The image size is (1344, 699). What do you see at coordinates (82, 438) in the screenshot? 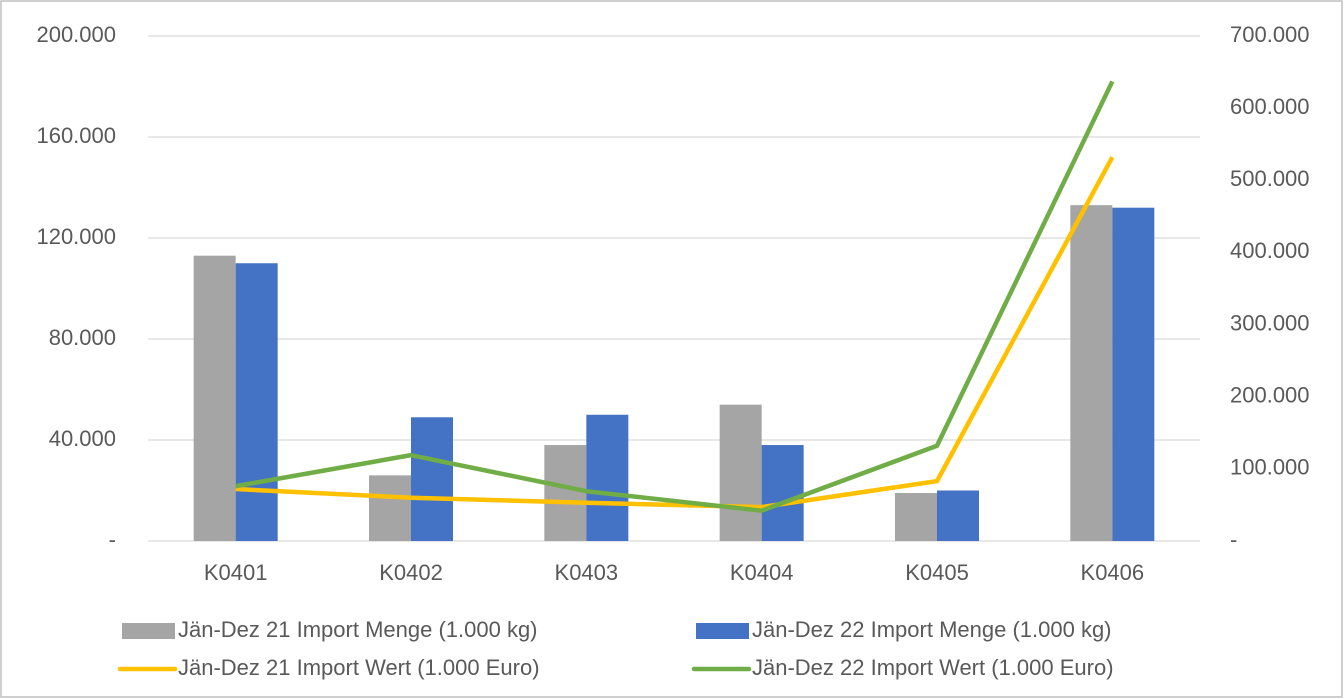
I see `y-tick-label: 40.000` at bounding box center [82, 438].